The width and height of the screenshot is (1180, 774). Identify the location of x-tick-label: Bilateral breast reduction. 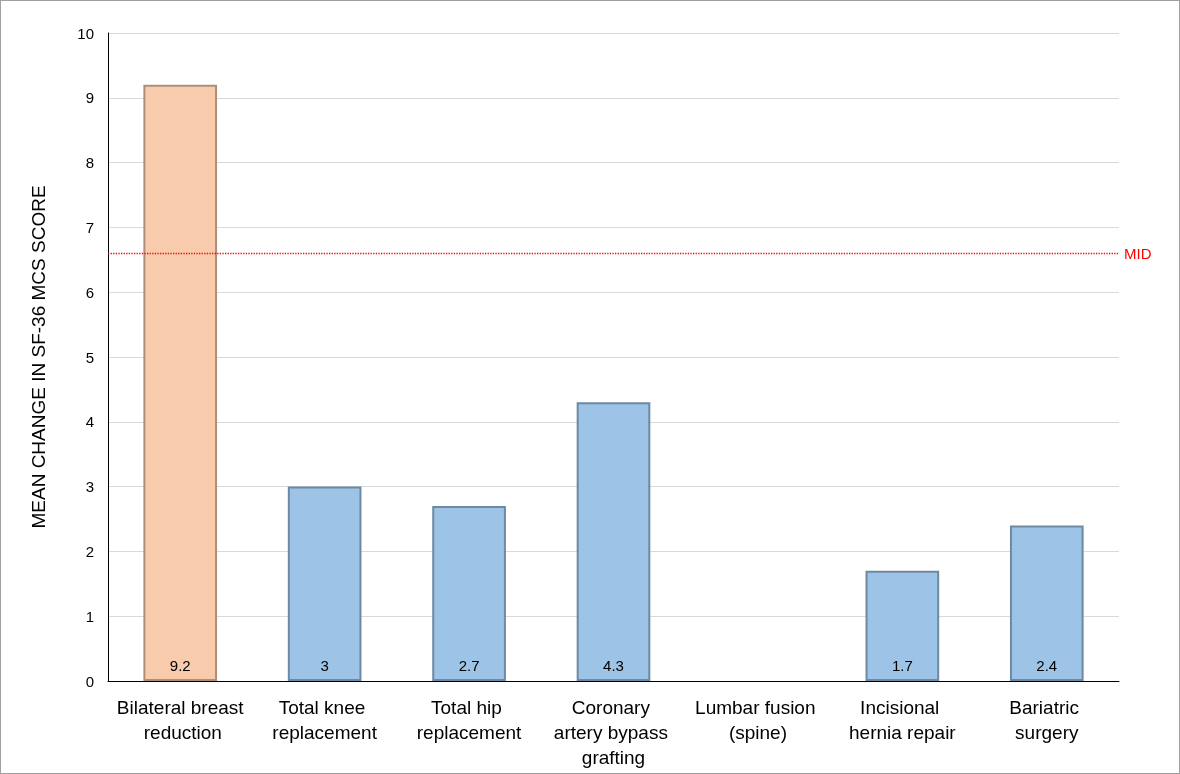
(180, 720).